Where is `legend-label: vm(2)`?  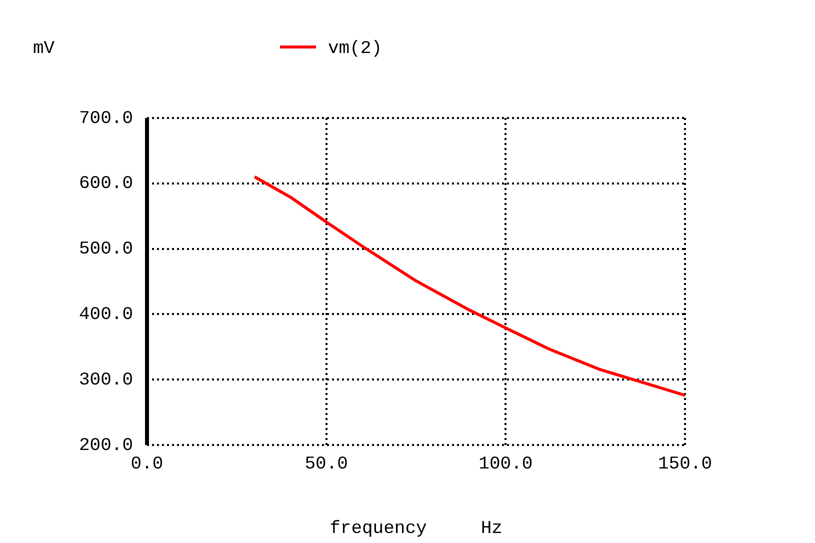
legend-label: vm(2) is located at coordinates (355, 48).